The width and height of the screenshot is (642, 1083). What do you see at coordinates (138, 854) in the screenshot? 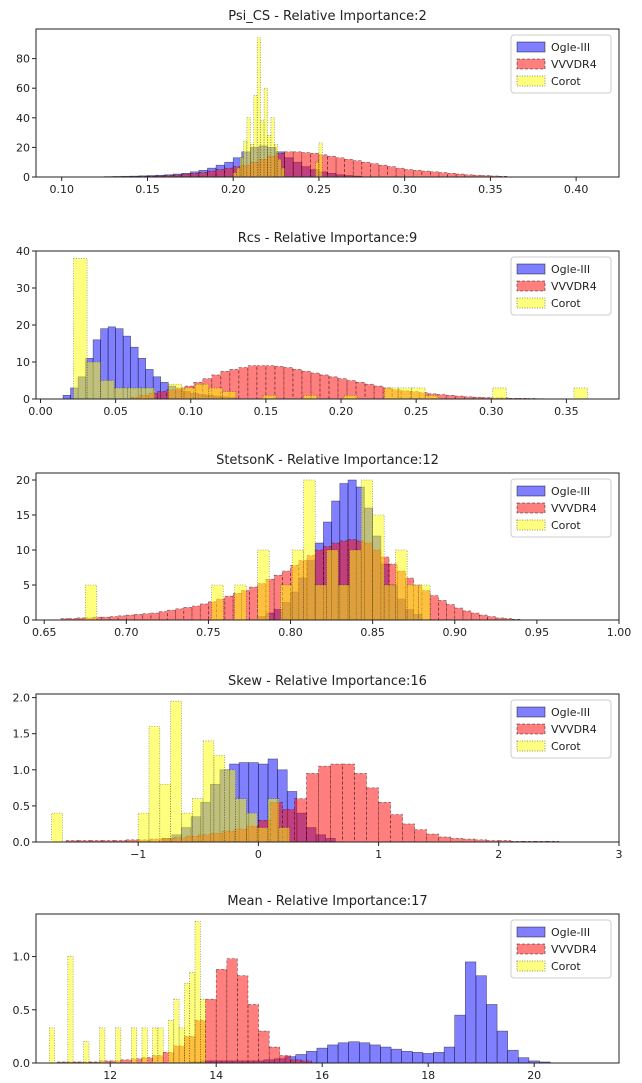
I see `x-tick-label: −1` at bounding box center [138, 854].